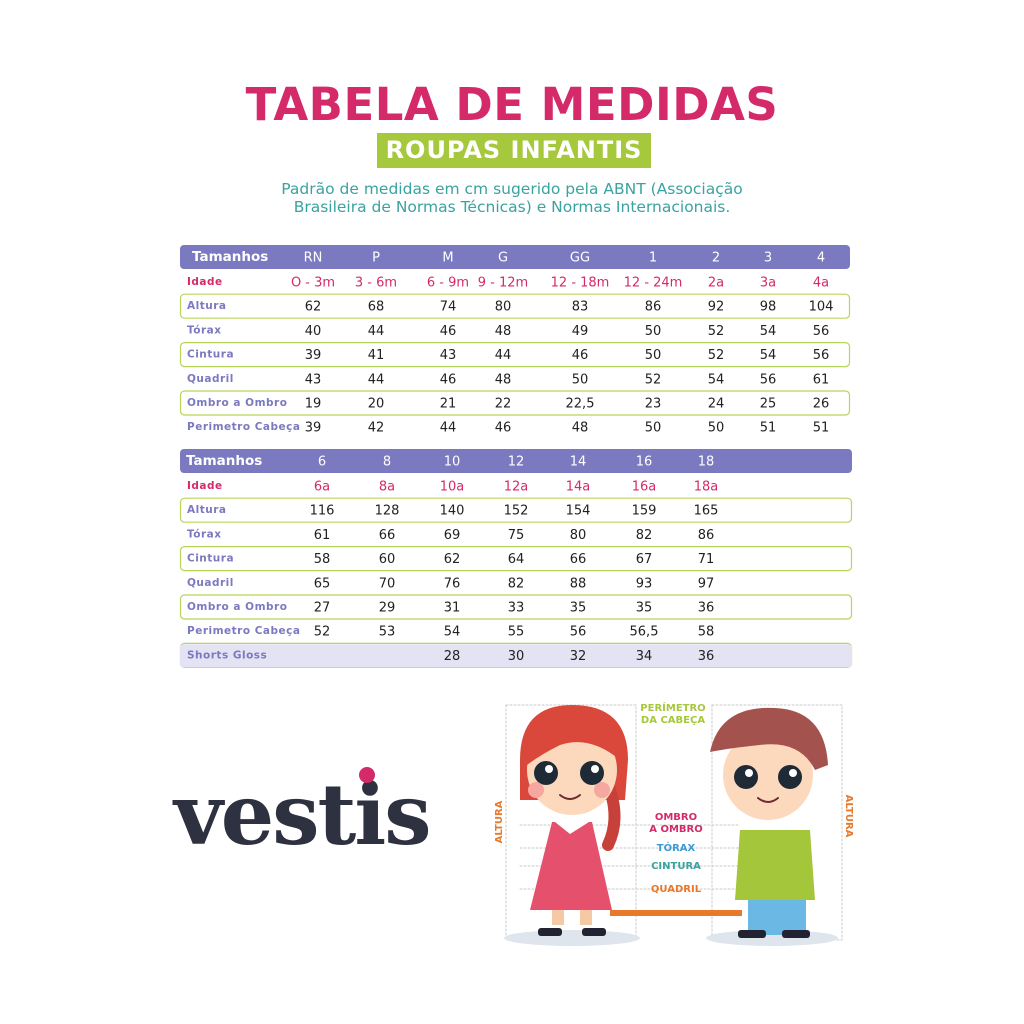  Describe the element at coordinates (580, 307) in the screenshot. I see `cell: 83` at that location.